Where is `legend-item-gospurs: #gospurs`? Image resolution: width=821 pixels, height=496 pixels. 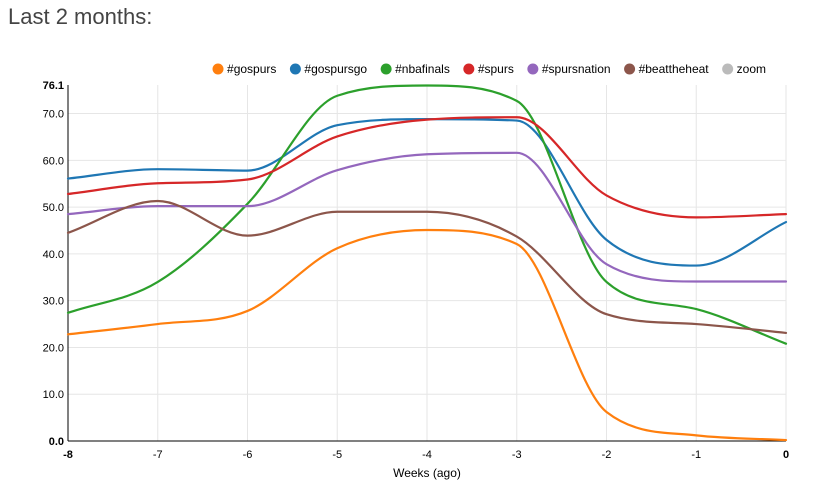
legend-item-gospurs: #gospurs is located at coordinates (244, 69).